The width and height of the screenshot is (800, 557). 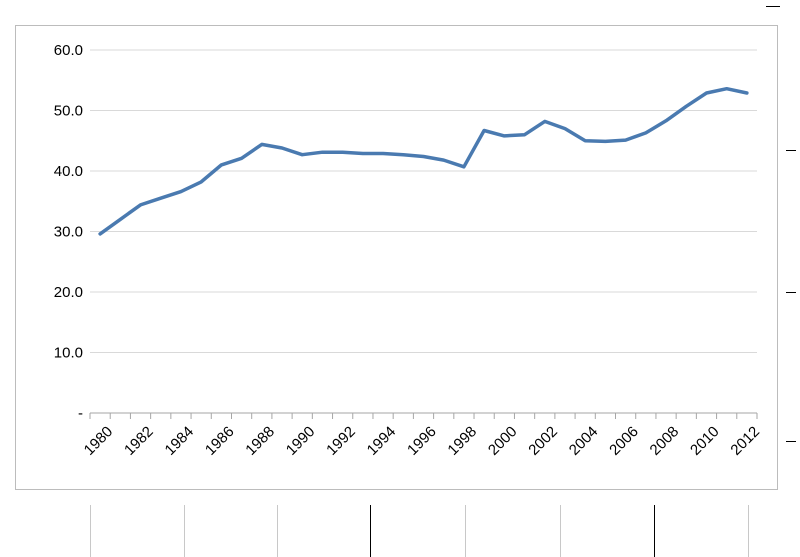 I want to click on x-tick-label: 2008, so click(x=665, y=441).